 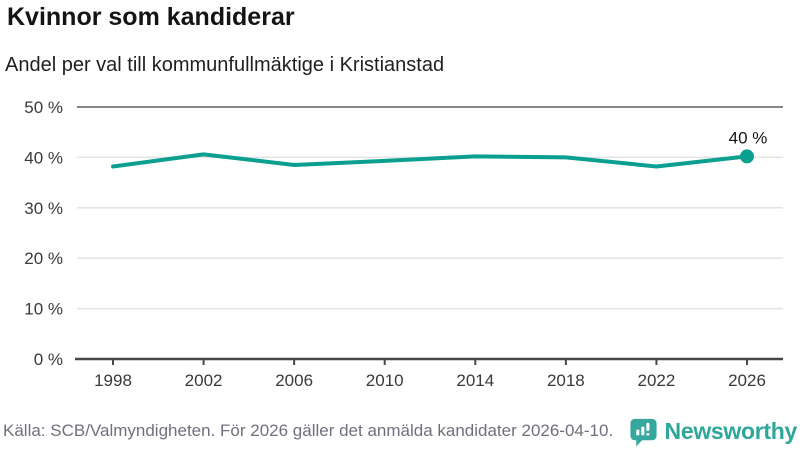 I want to click on x-axis-tick-label: 2022, so click(x=657, y=380).